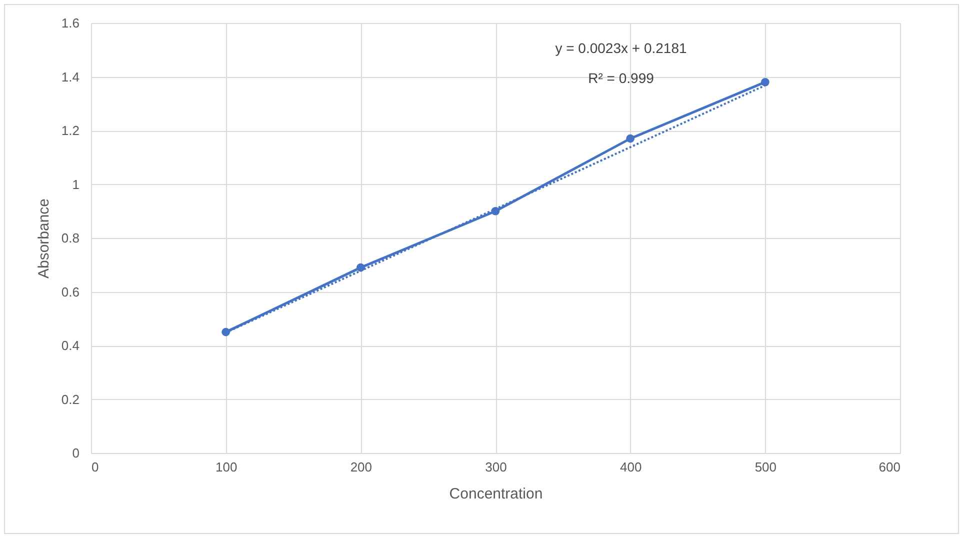 The height and width of the screenshot is (540, 965). Describe the element at coordinates (43, 238) in the screenshot. I see `y-axis-title: Absorbance` at that location.